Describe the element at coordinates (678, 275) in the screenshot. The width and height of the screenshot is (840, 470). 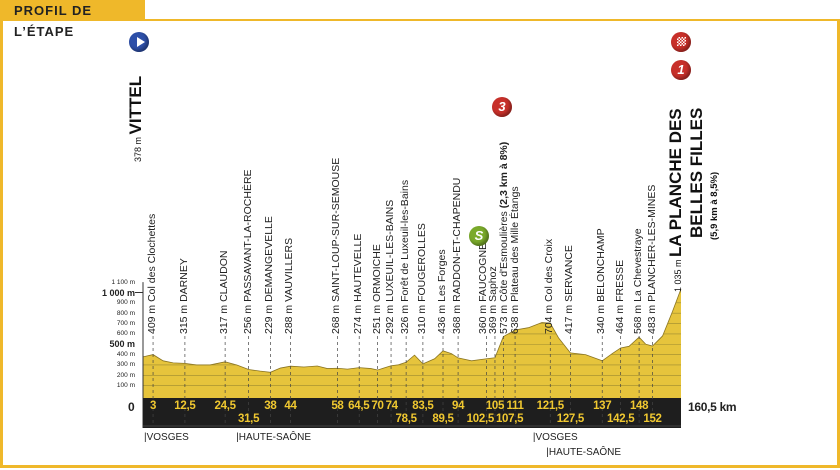
I see `finish-altitude: 1 035 m` at that location.